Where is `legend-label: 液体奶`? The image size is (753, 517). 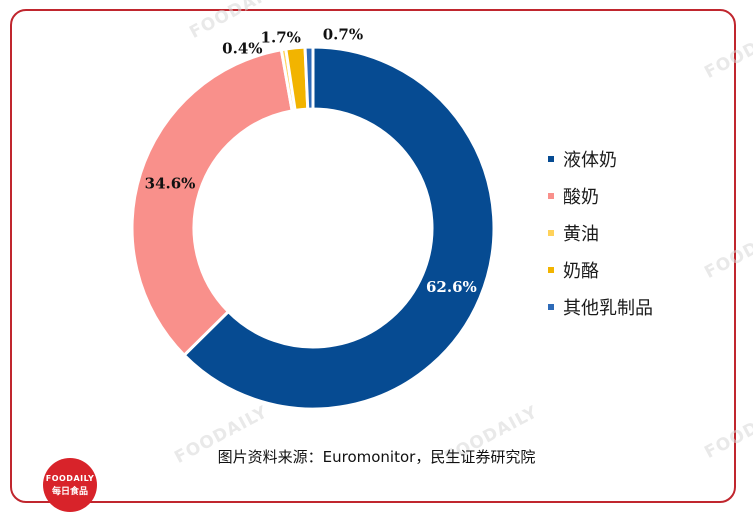 legend-label: 液体奶 is located at coordinates (590, 160).